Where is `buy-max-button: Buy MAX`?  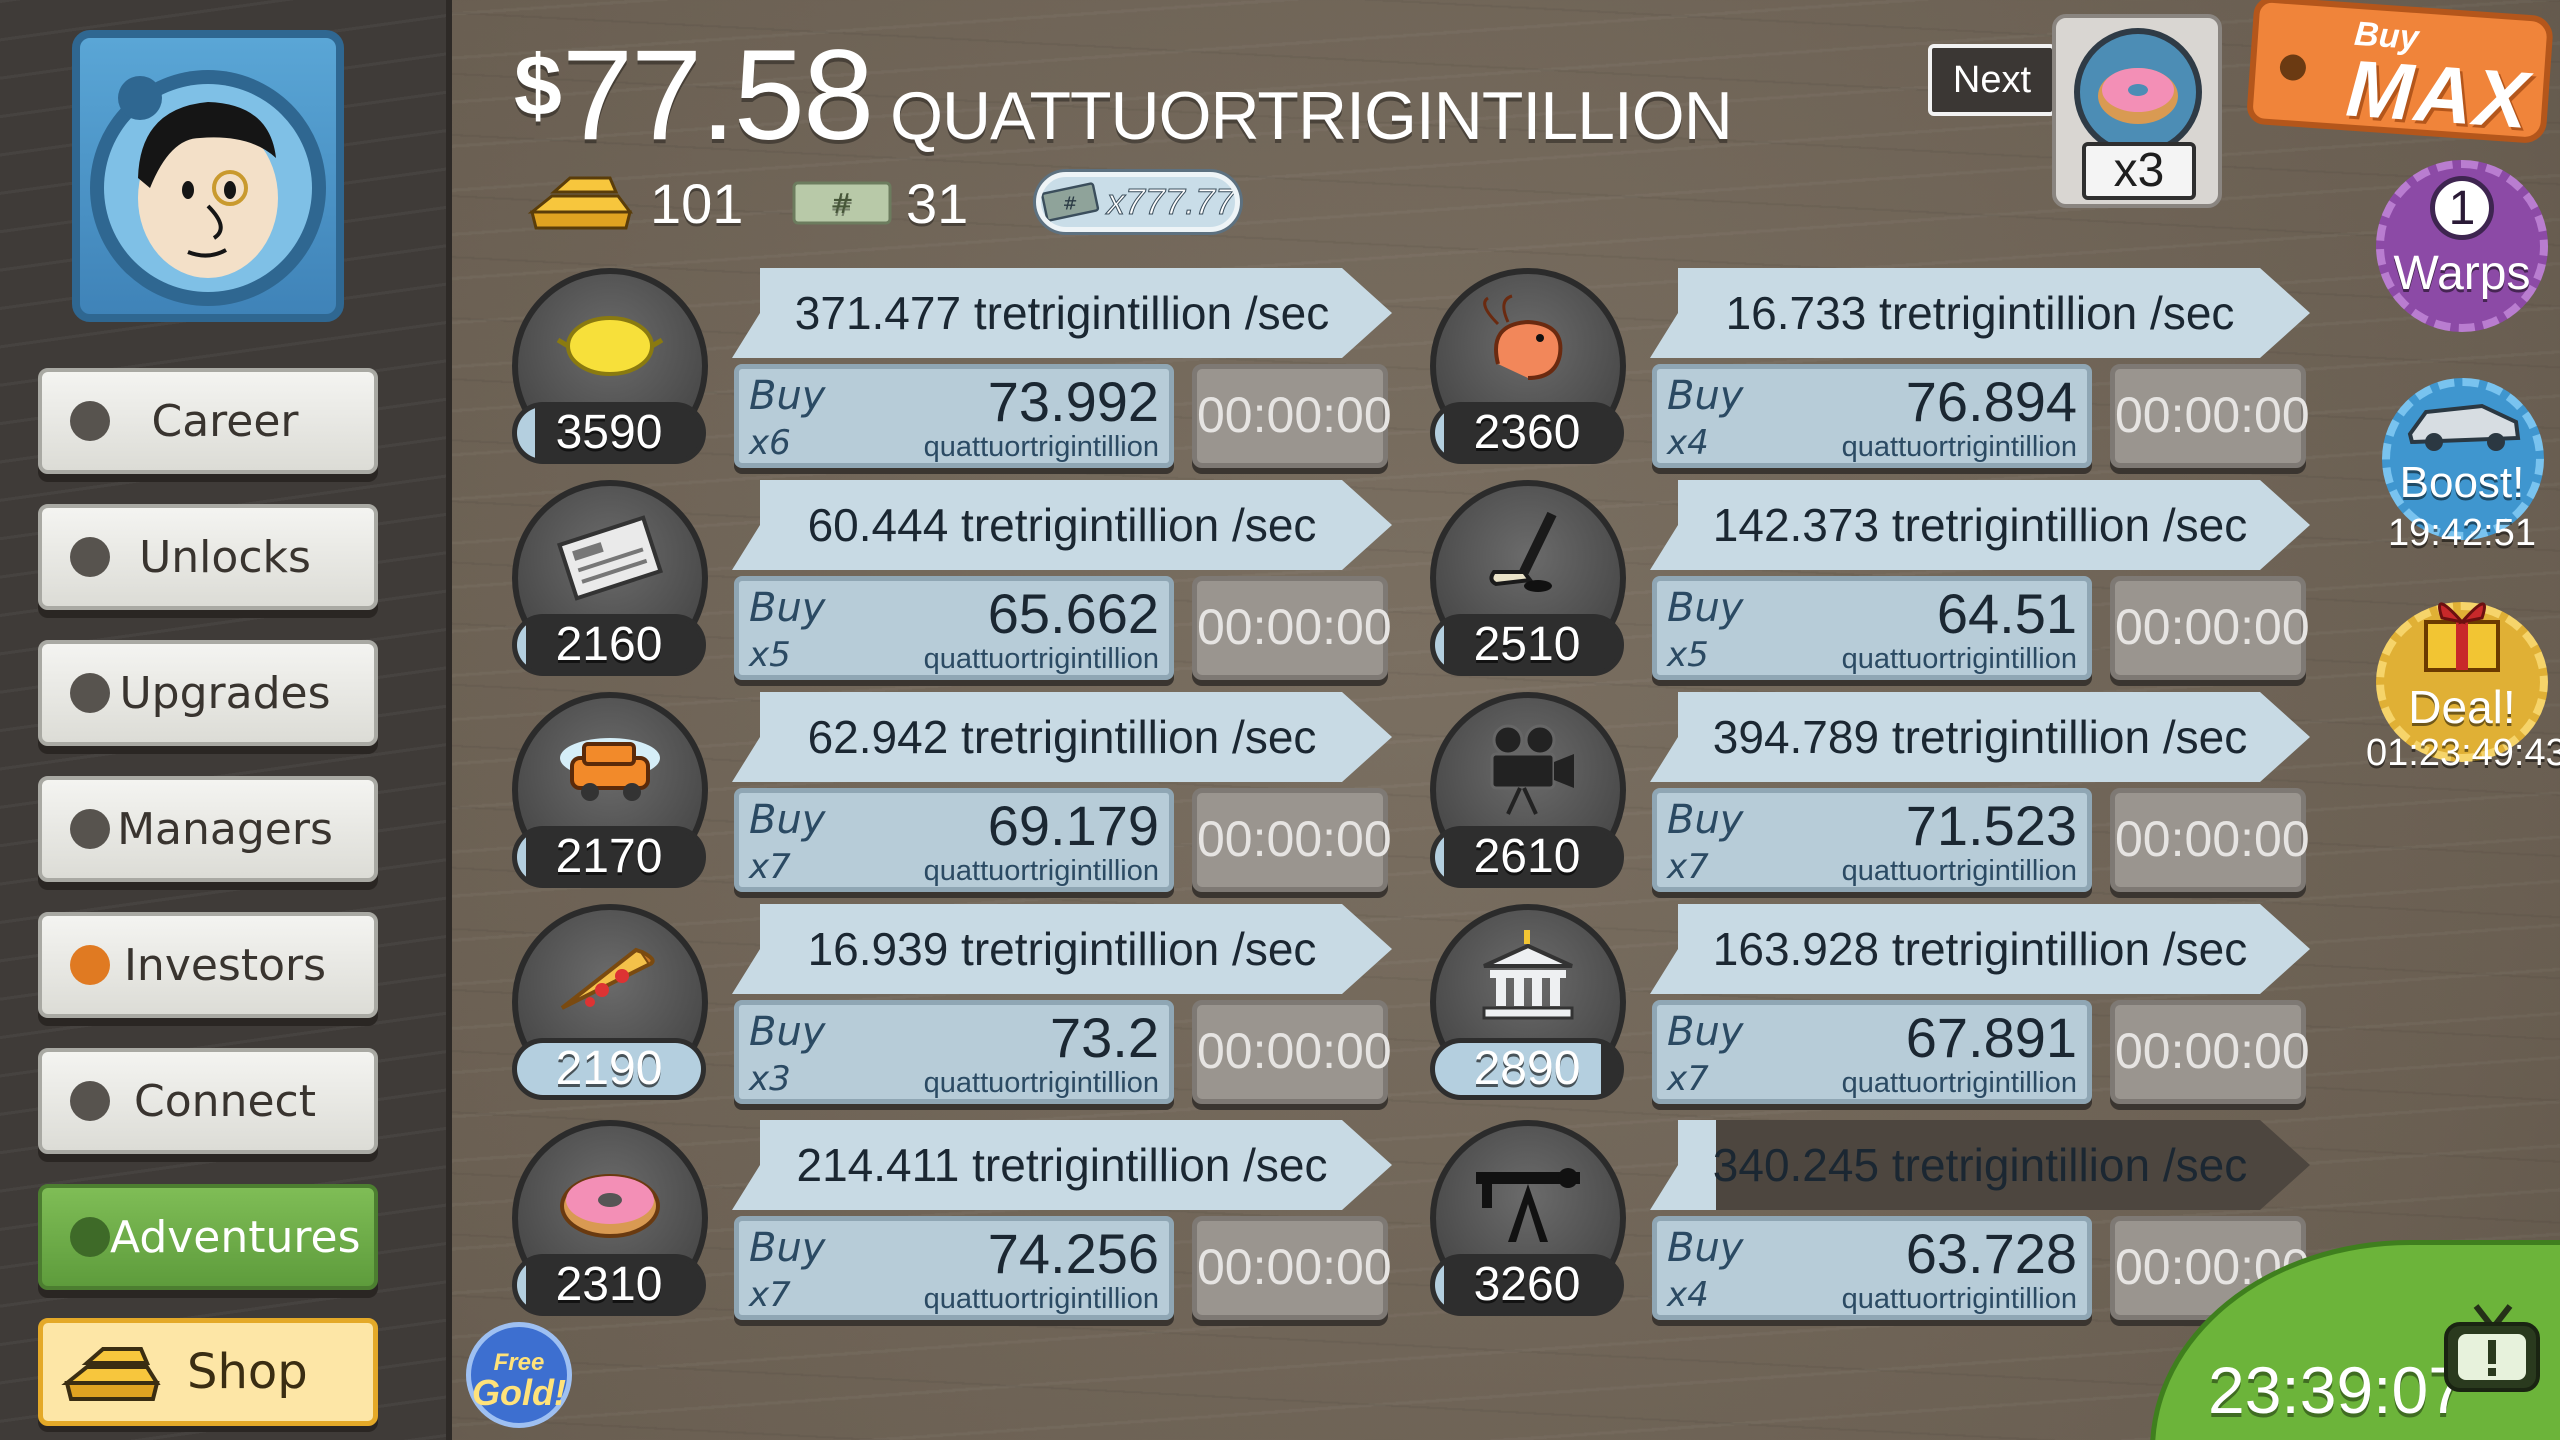 buy-max-button: Buy MAX is located at coordinates (2400, 72).